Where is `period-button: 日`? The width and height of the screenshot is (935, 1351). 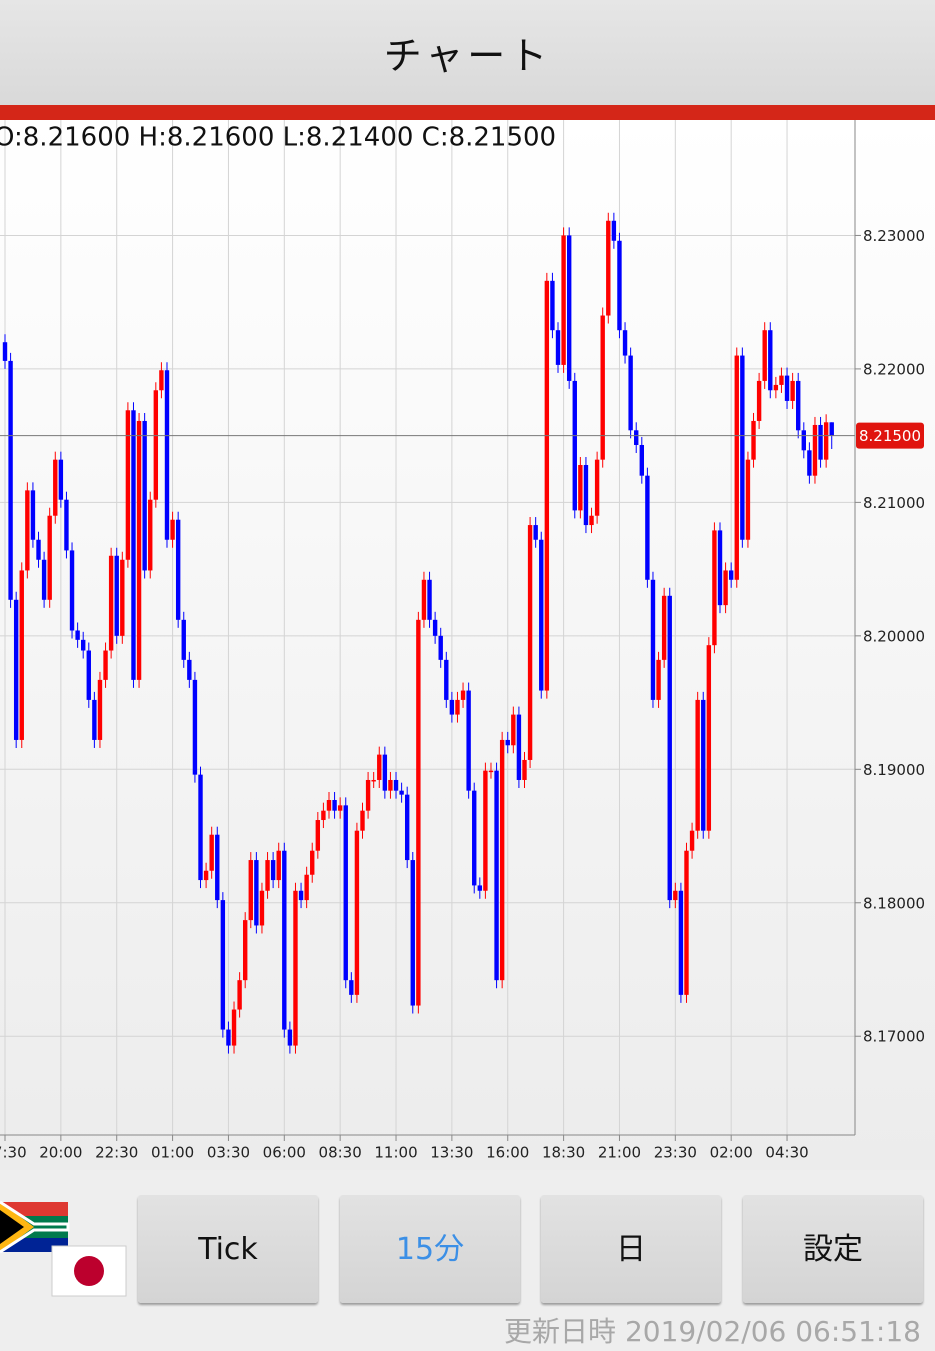
period-button: 日 is located at coordinates (631, 1249).